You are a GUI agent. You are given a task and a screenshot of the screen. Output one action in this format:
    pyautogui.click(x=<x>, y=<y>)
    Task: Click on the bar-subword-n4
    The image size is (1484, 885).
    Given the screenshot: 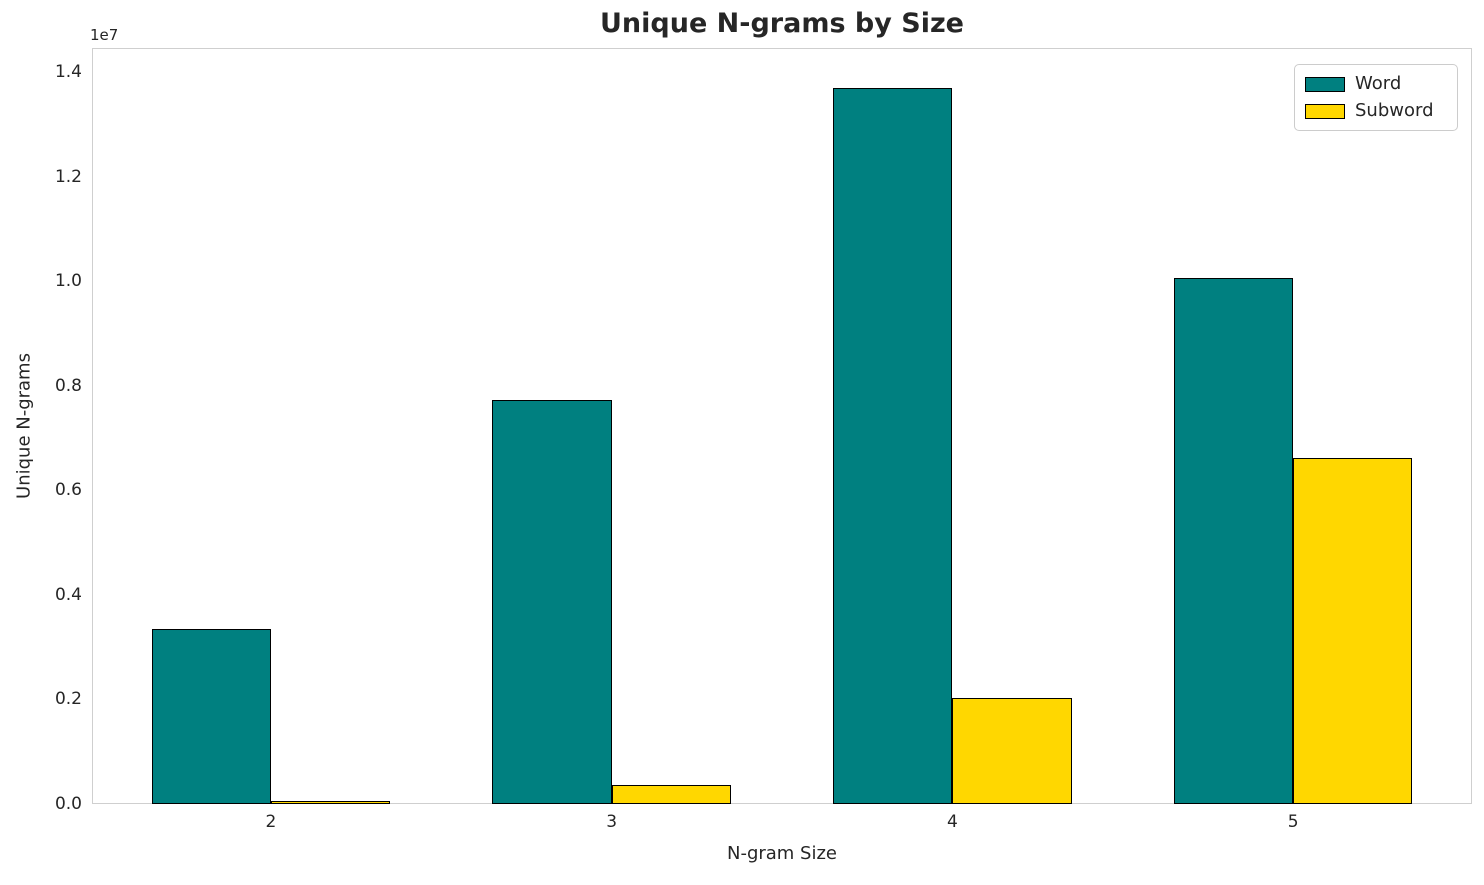 What is the action you would take?
    pyautogui.click(x=1012, y=751)
    